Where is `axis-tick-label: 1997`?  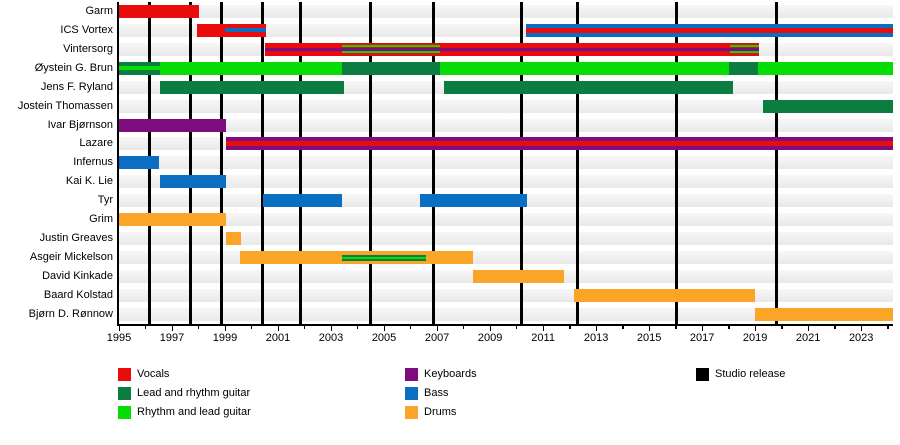 axis-tick-label: 1997 is located at coordinates (172, 338).